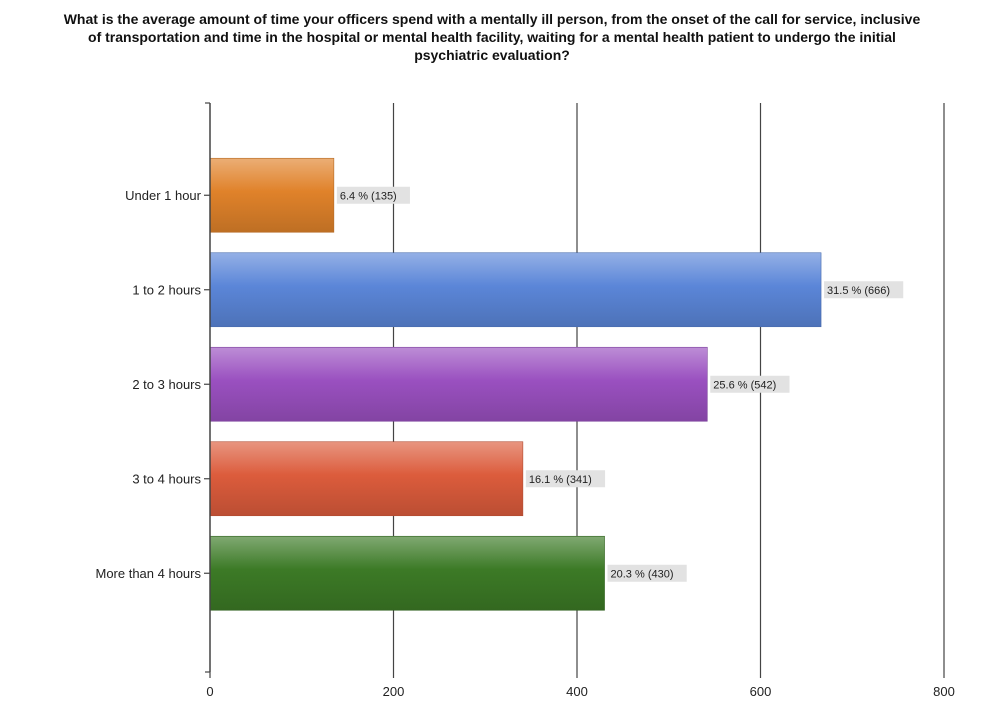 This screenshot has width=984, height=714. What do you see at coordinates (560, 480) in the screenshot?
I see `data-label: 16.1 % (341)` at bounding box center [560, 480].